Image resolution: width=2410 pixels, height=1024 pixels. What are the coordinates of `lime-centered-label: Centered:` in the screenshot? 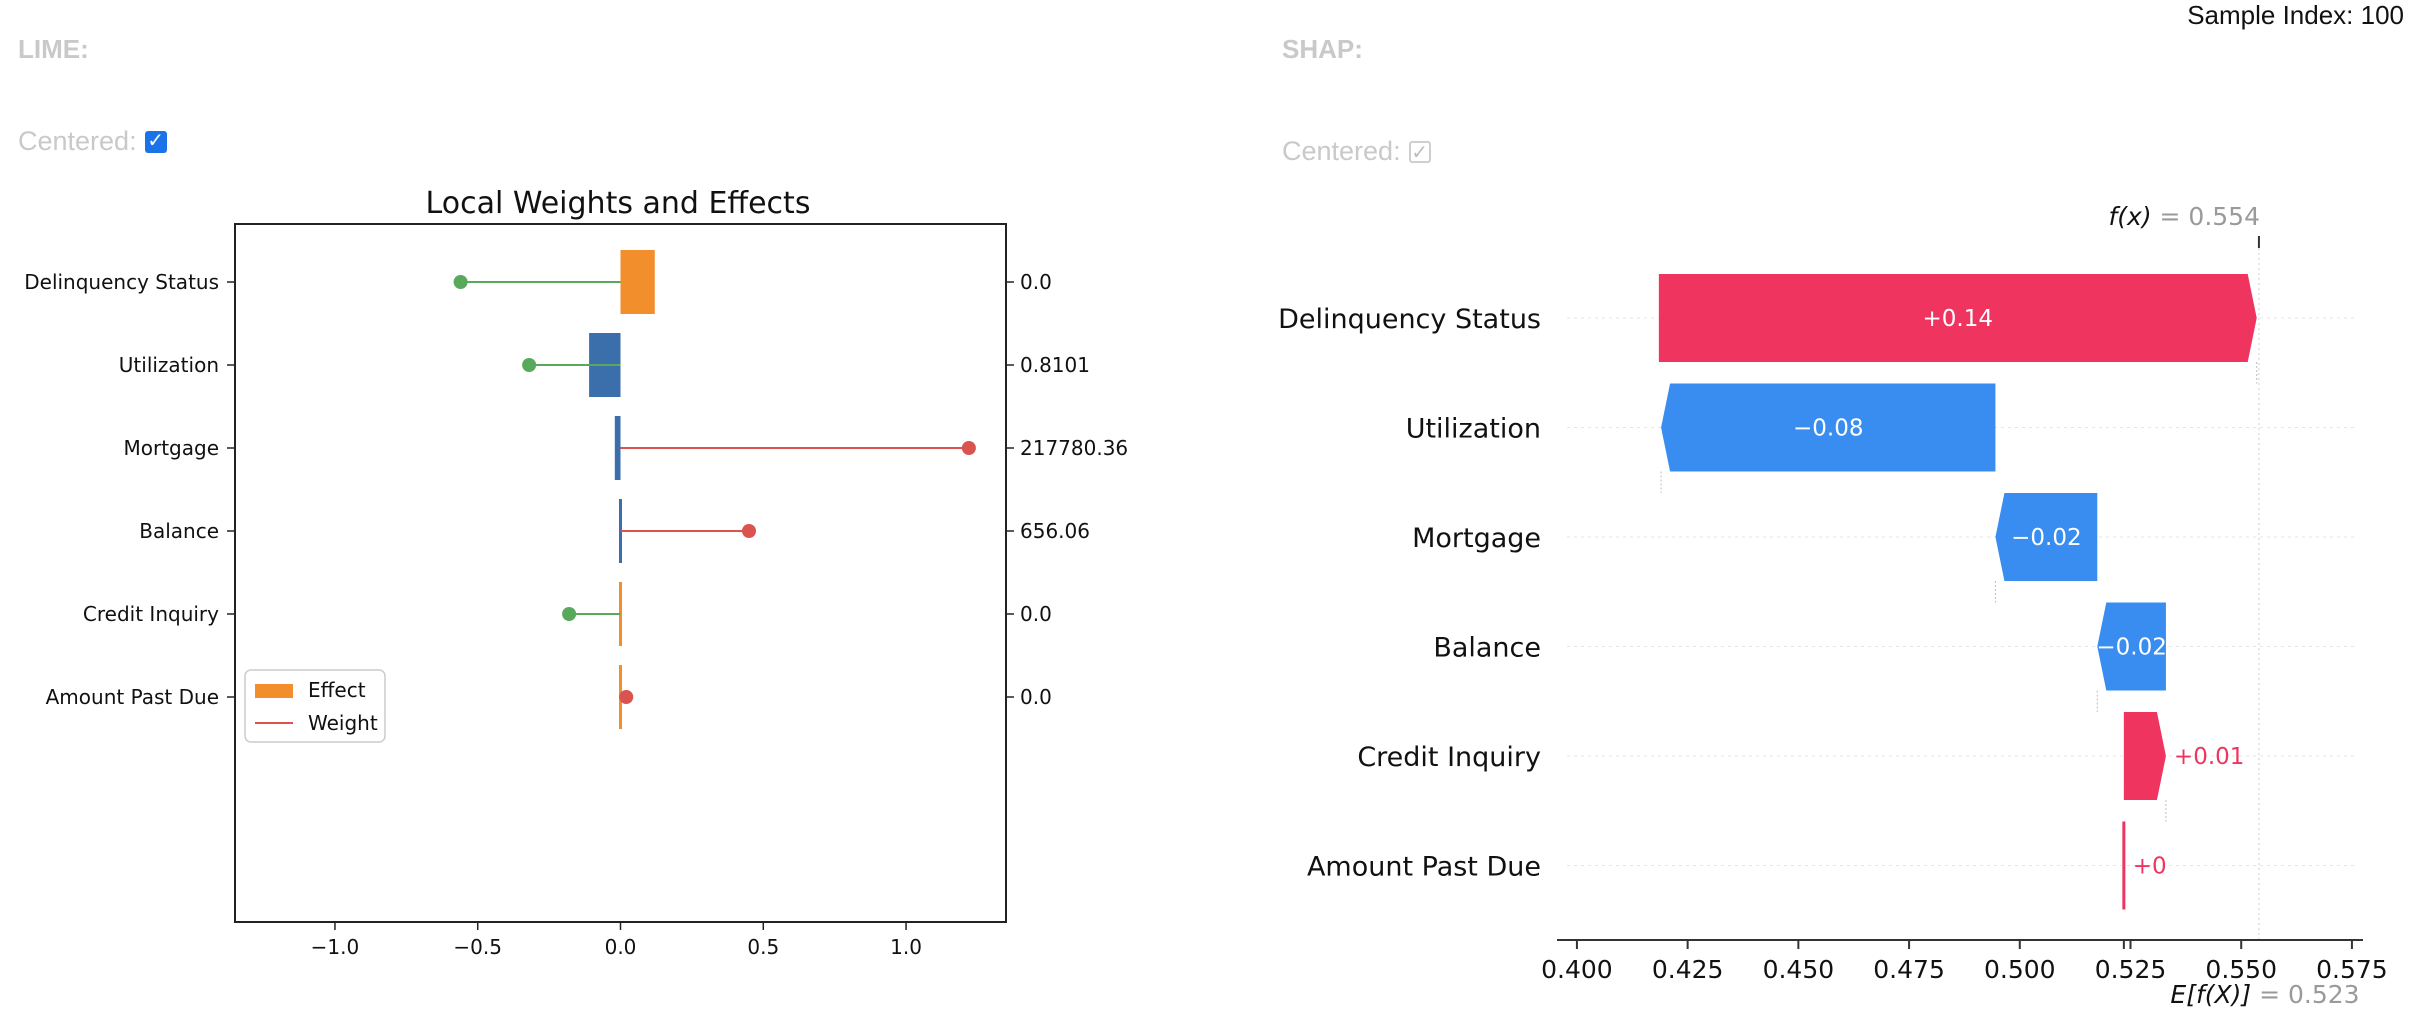 It's located at (77, 141).